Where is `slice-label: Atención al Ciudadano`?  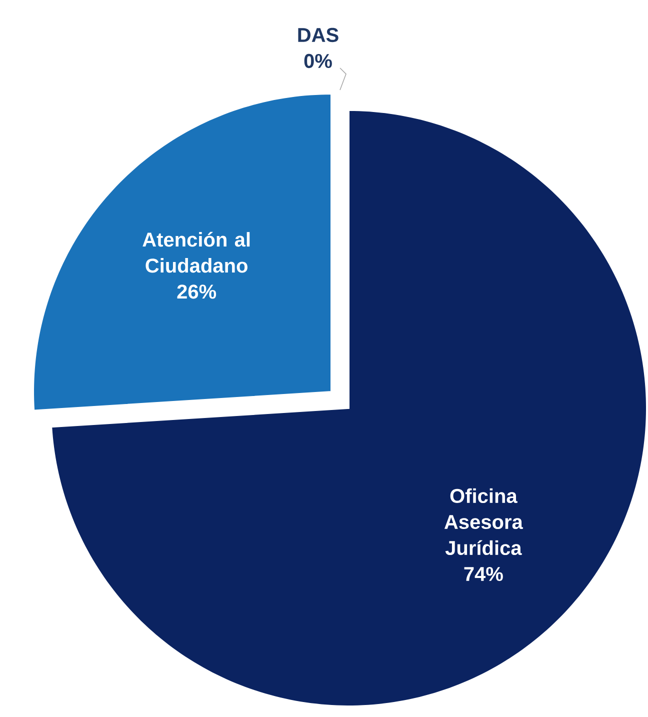
slice-label: Atención al Ciudadano is located at coordinates (196, 252).